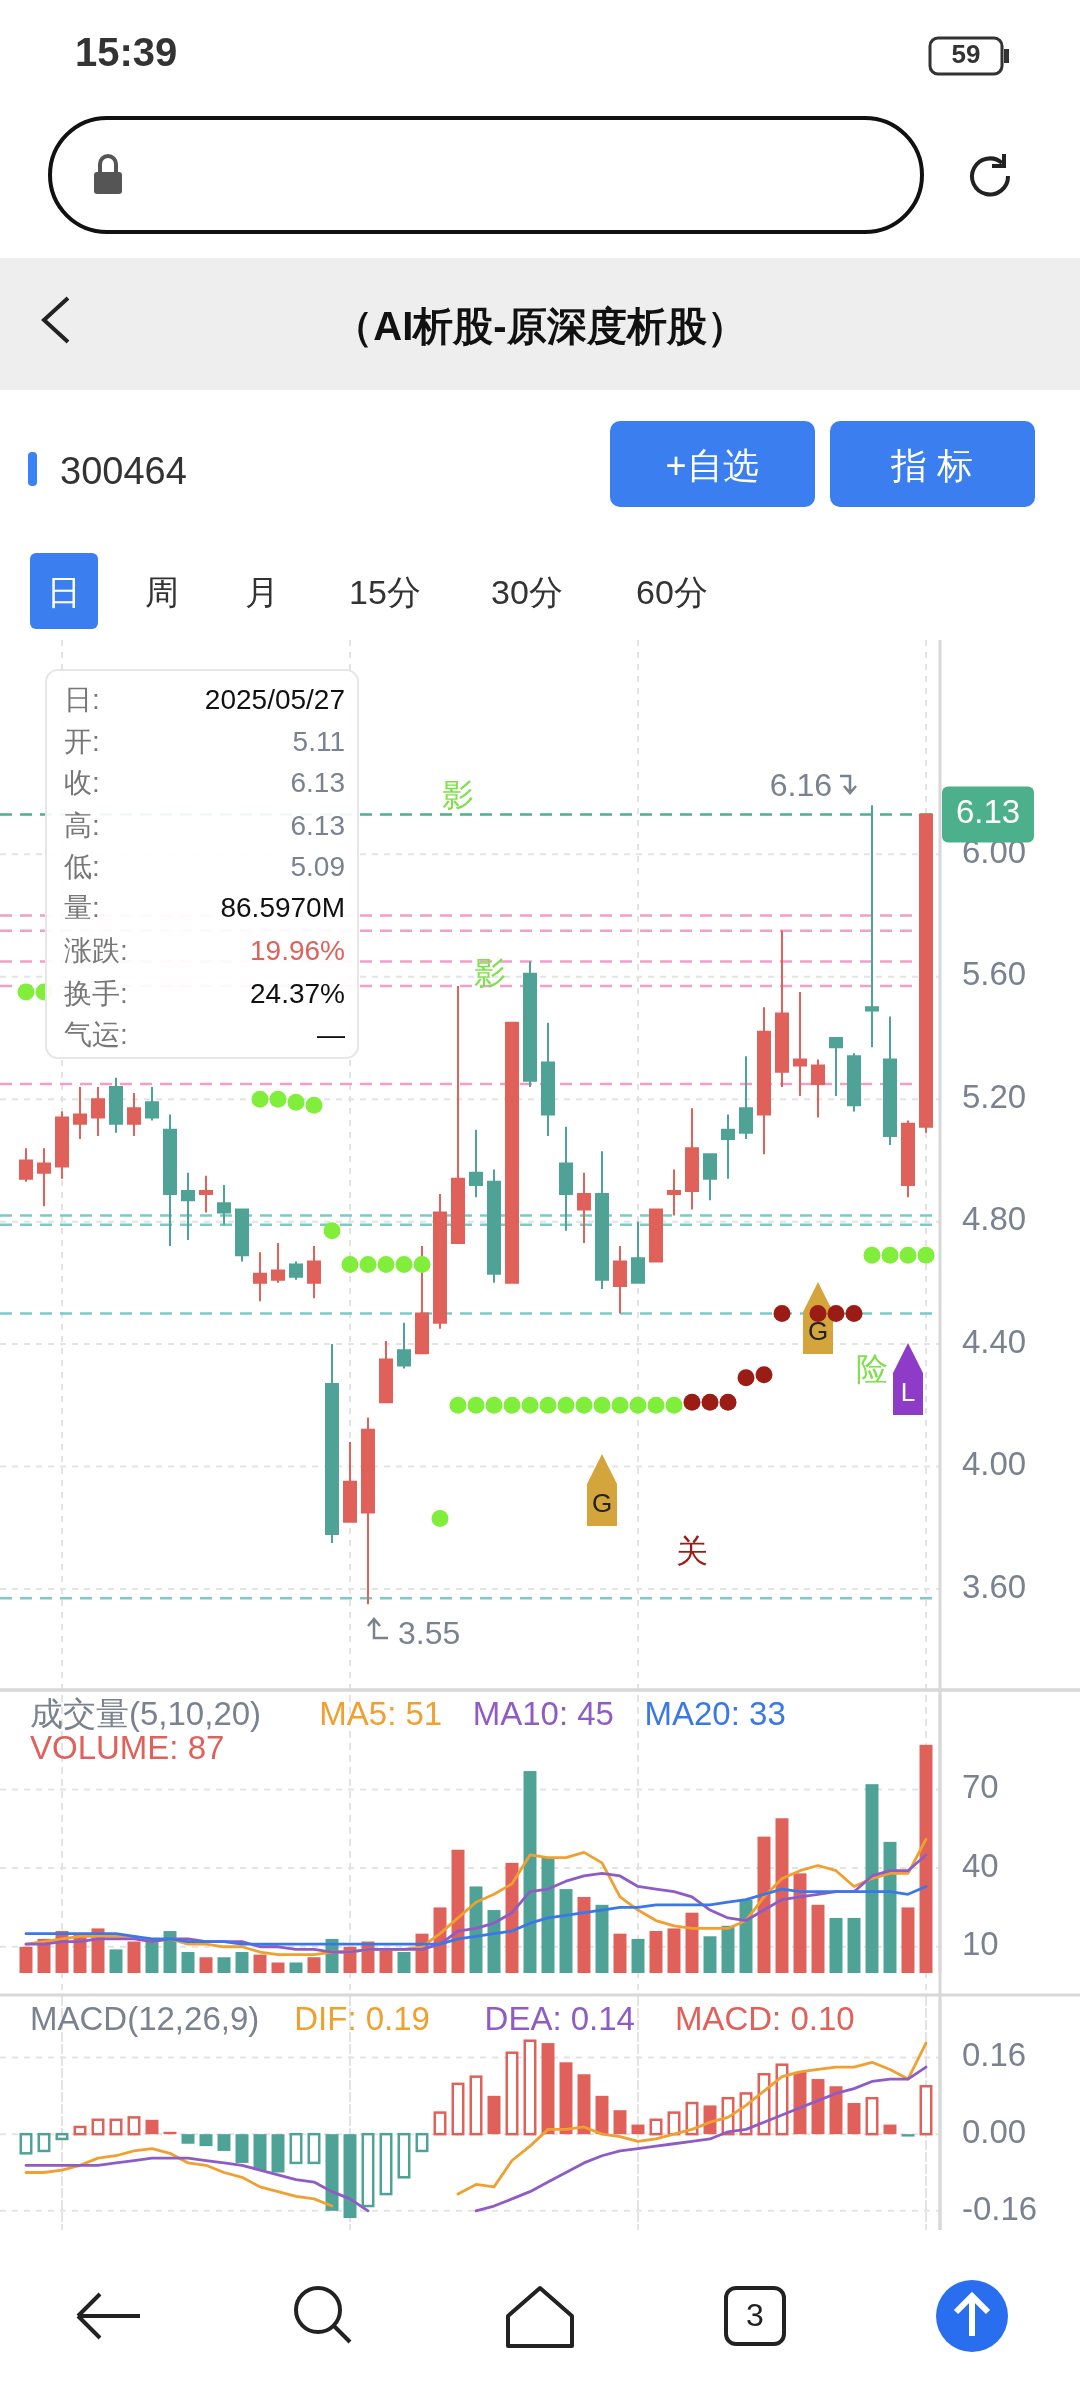 The image size is (1080, 2400). I want to click on text: MA20: 33, so click(715, 1713).